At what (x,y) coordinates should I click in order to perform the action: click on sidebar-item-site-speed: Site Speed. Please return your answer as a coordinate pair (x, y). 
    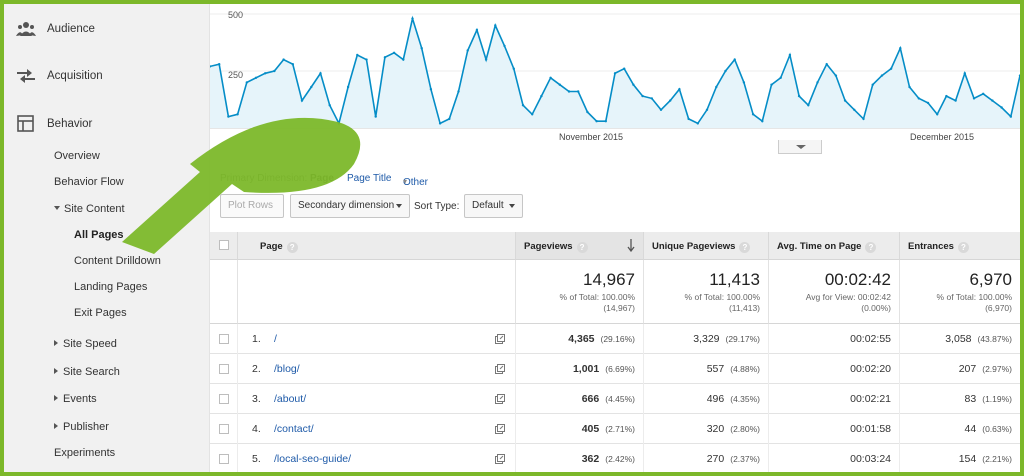
    Looking at the image, I should click on (85, 344).